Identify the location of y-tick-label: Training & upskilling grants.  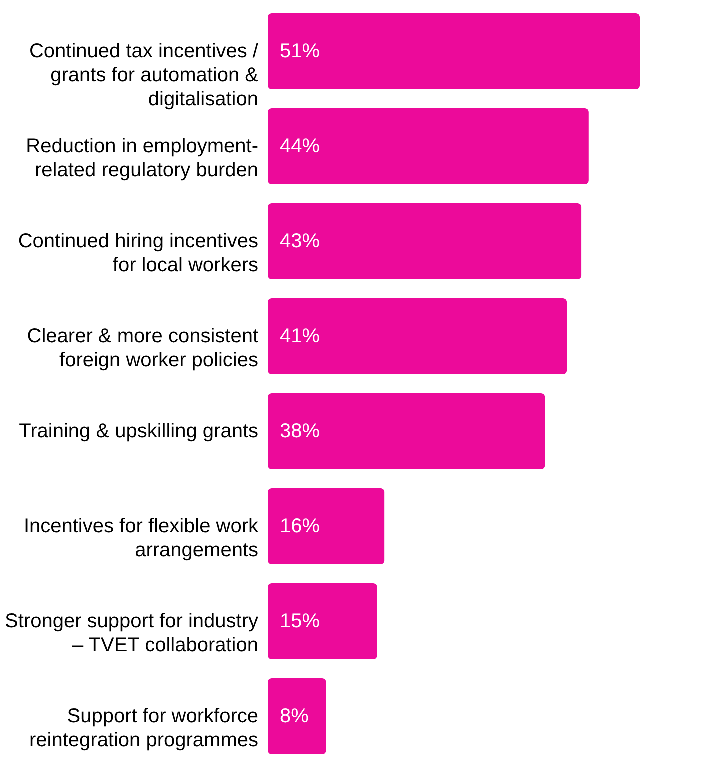
(138, 431).